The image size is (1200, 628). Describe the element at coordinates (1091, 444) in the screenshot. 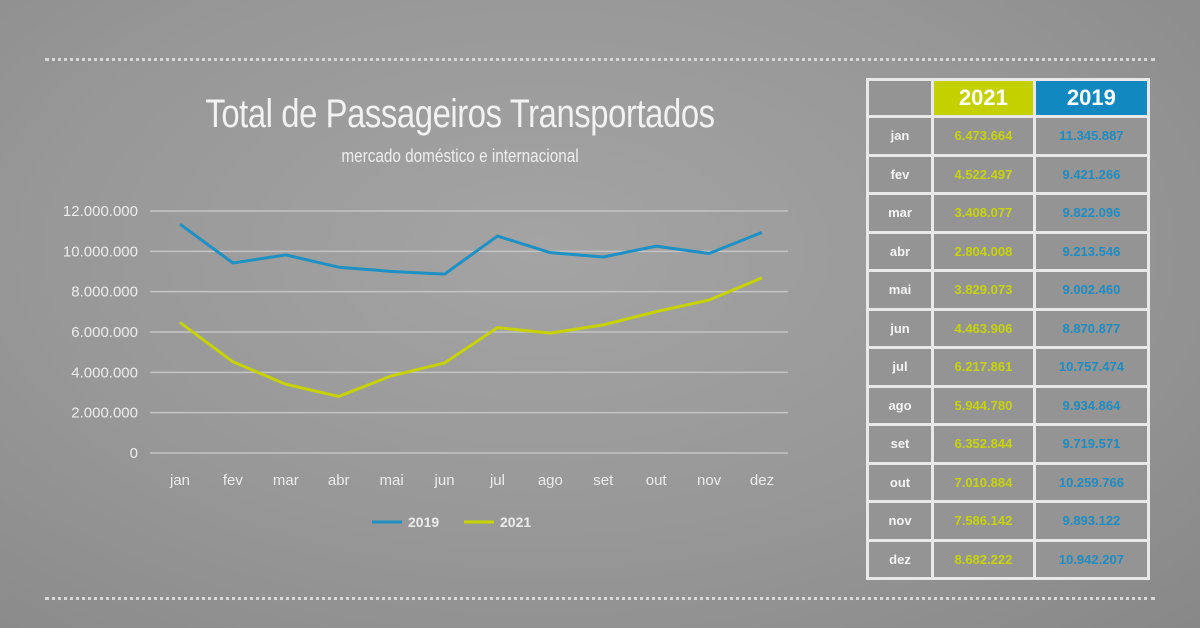

I see `value-2019-cell: 9.719.571` at that location.